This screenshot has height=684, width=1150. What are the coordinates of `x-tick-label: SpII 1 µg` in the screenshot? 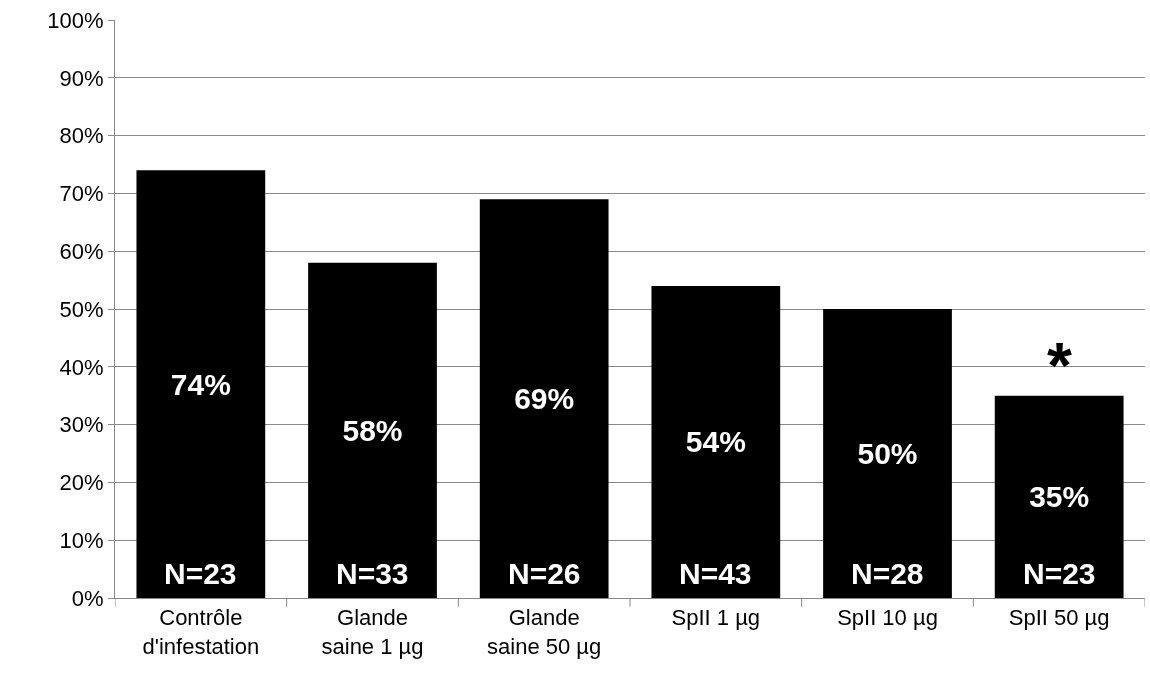 It's located at (716, 618).